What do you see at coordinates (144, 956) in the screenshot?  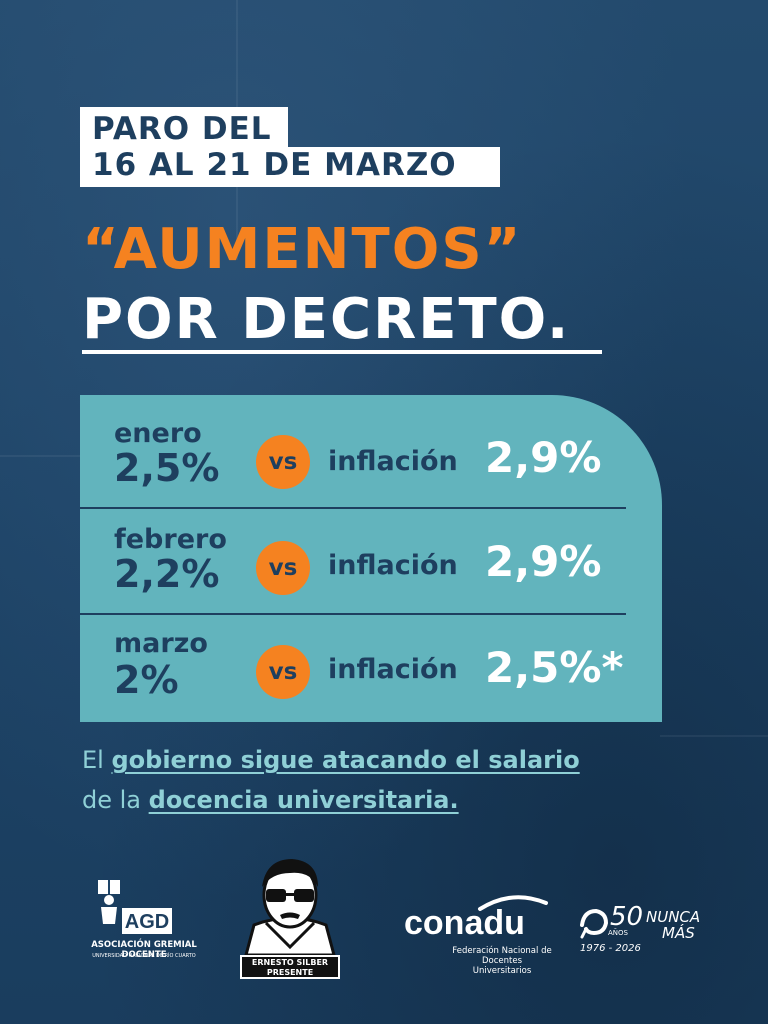 I see `agd-subtitle: UNIVERSIDAD NACIONAL DE RÍO CUARTO` at bounding box center [144, 956].